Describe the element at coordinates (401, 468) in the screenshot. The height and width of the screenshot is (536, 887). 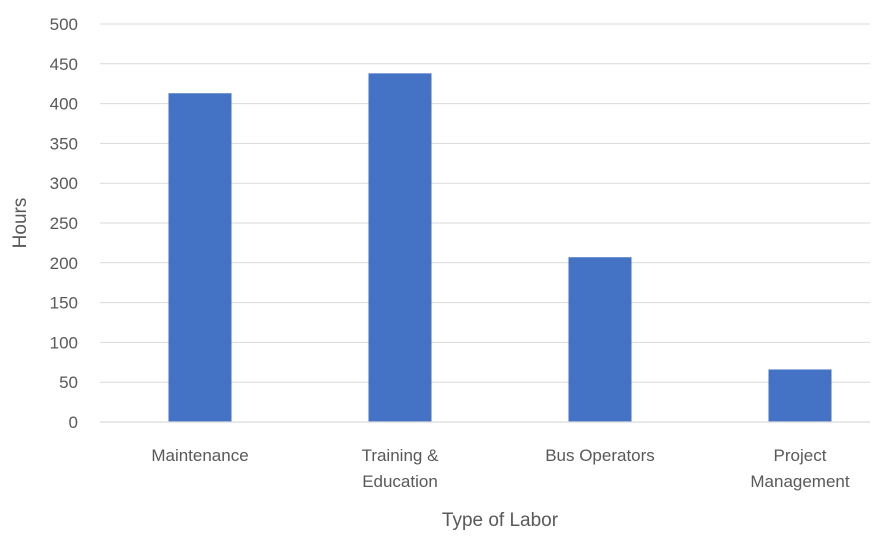
I see `x-tick-label: Training & Education` at that location.